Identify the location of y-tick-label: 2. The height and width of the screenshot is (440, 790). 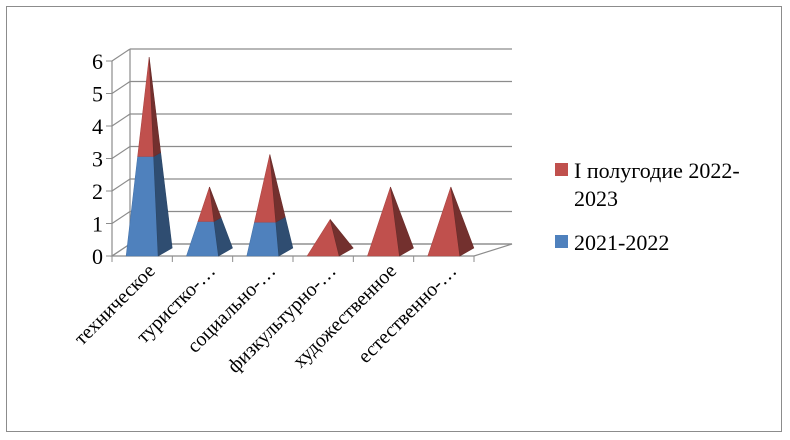
(97, 191).